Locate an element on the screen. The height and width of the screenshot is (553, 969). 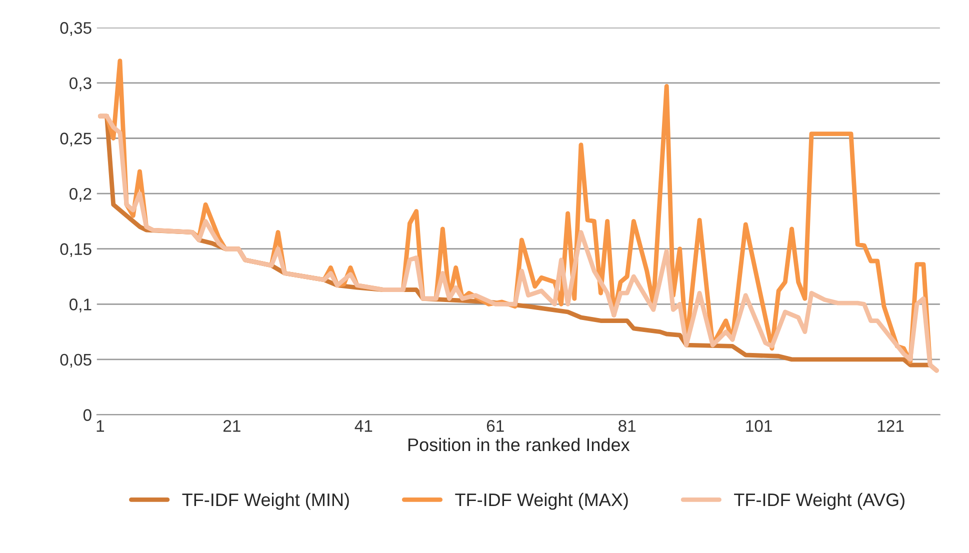
x-tick-label: 61 is located at coordinates (495, 426).